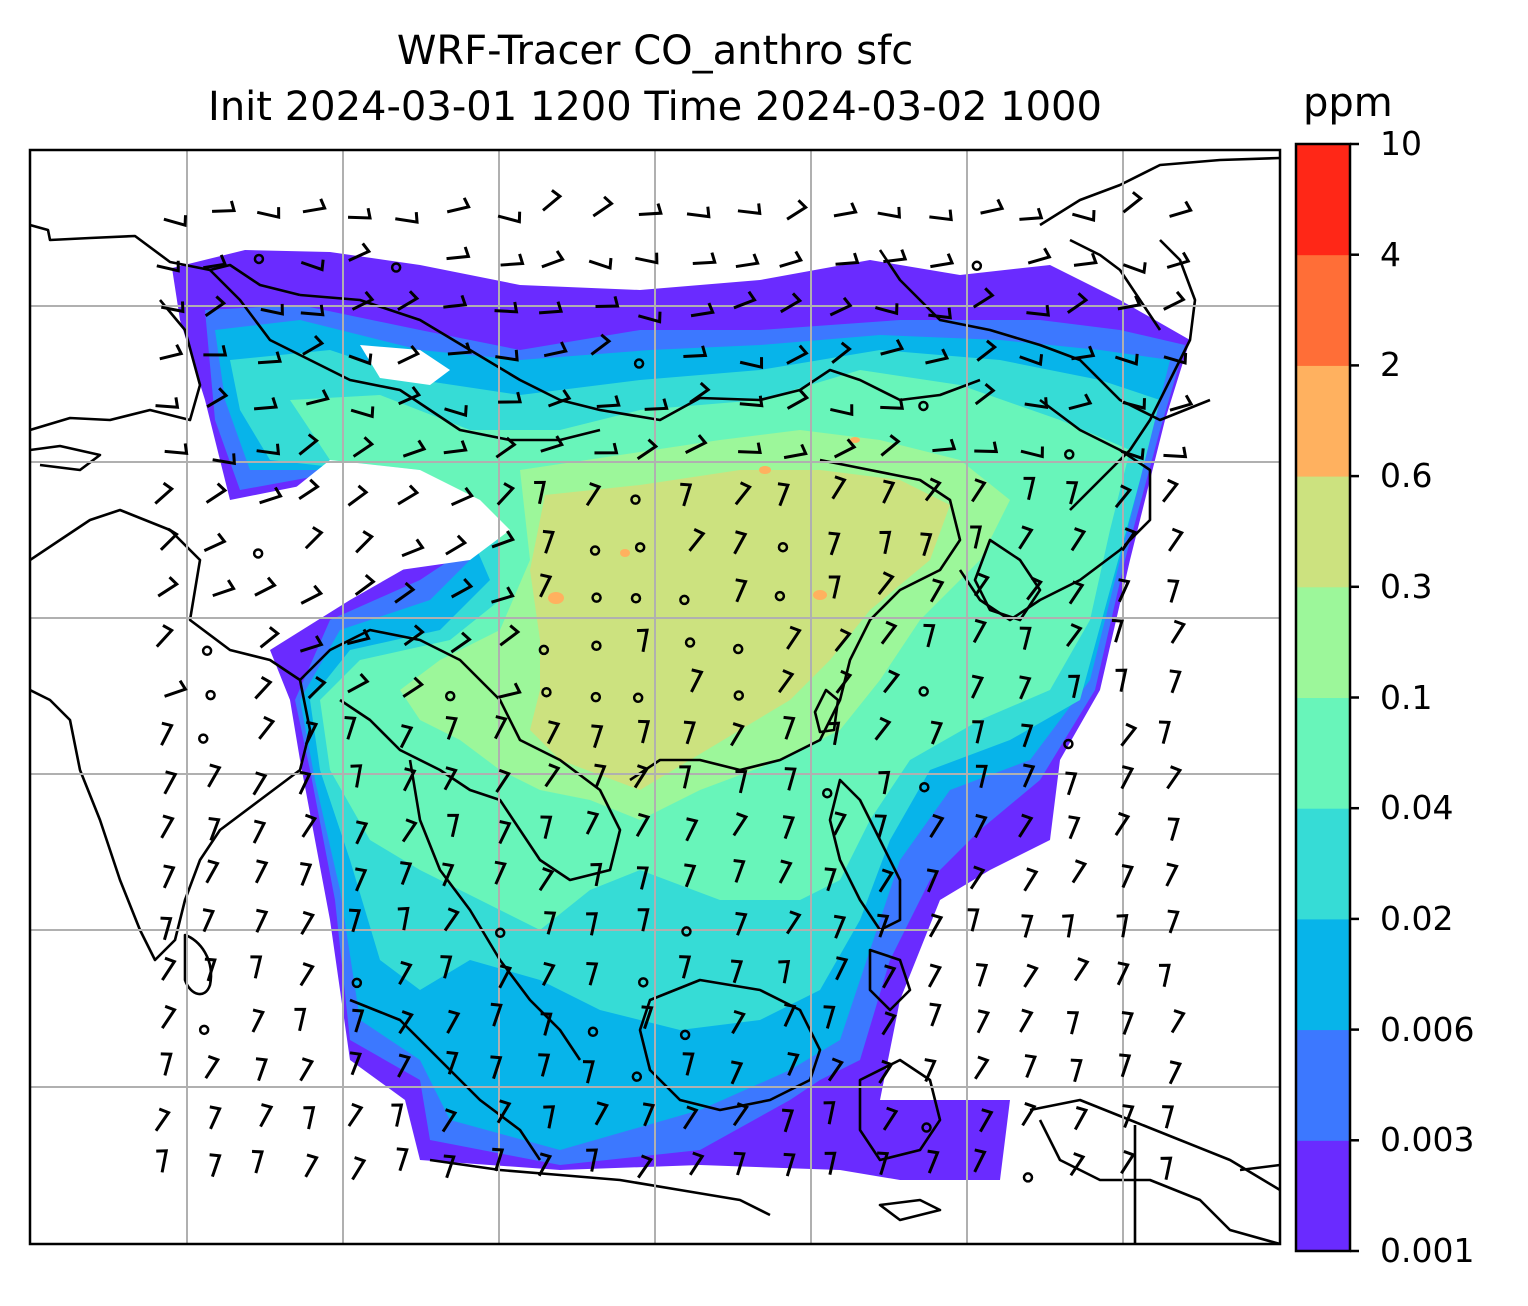  Describe the element at coordinates (765, 470) in the screenshot. I see `field-hotspot` at that location.